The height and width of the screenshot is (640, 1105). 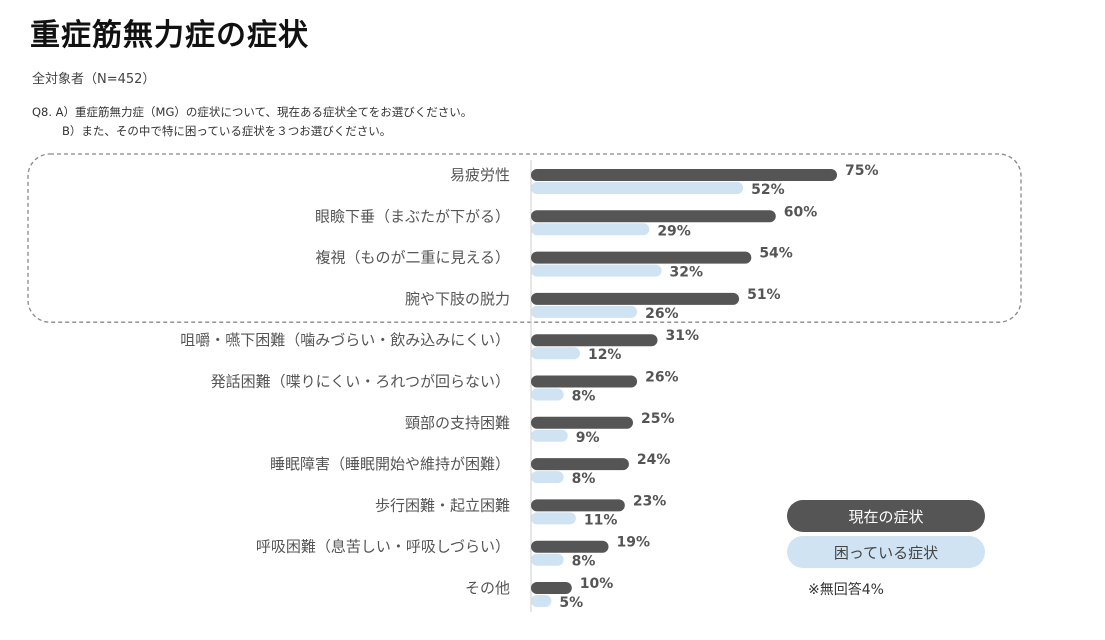 I want to click on value-label-current: 23%, so click(x=650, y=501).